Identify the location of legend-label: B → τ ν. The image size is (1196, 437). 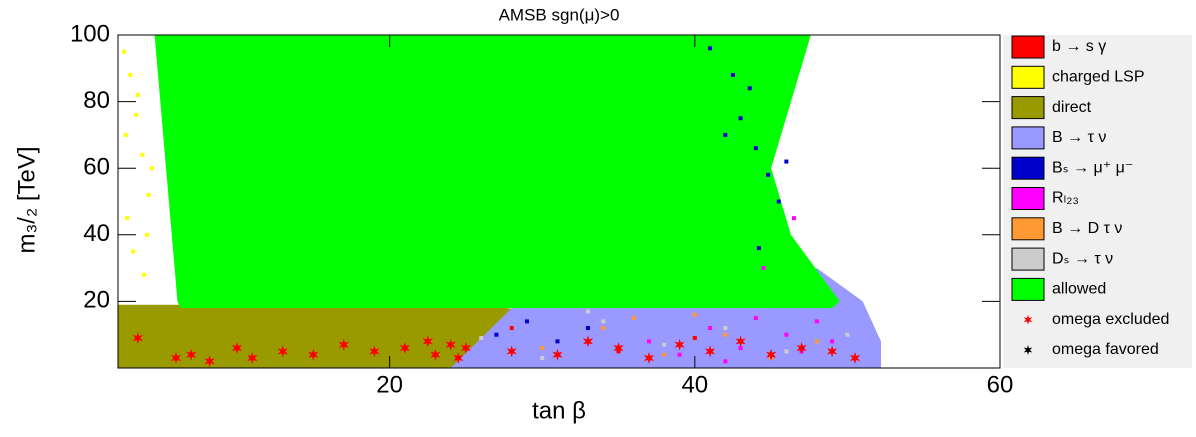
(1079, 137).